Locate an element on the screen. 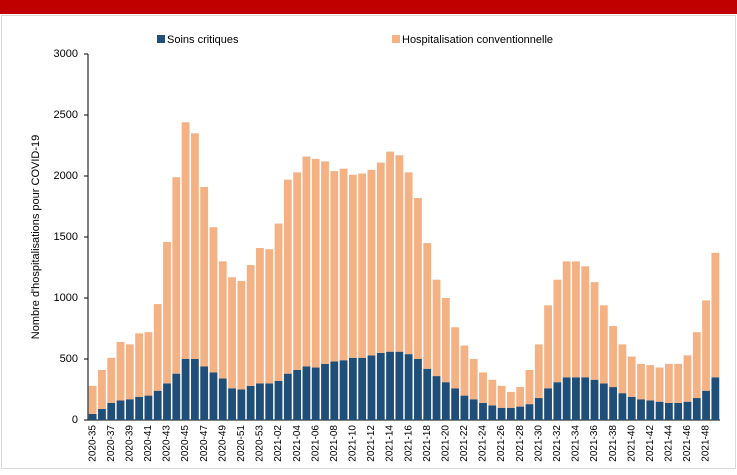  x-tick-label: 2020-35 is located at coordinates (92, 443).